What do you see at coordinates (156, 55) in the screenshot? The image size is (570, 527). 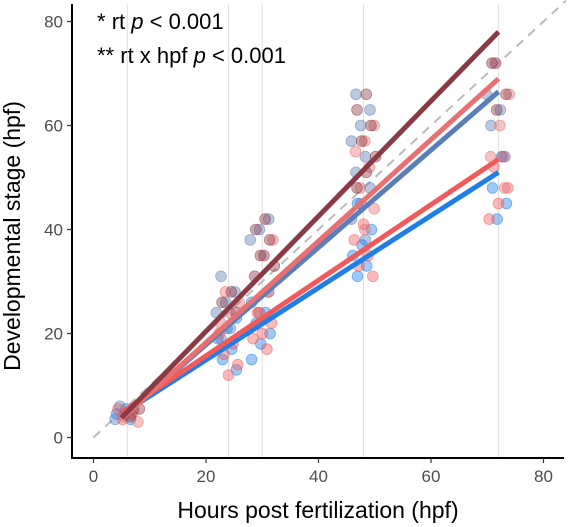 I see `annotation-rt-x-hpf-term: rt x hpf` at bounding box center [156, 55].